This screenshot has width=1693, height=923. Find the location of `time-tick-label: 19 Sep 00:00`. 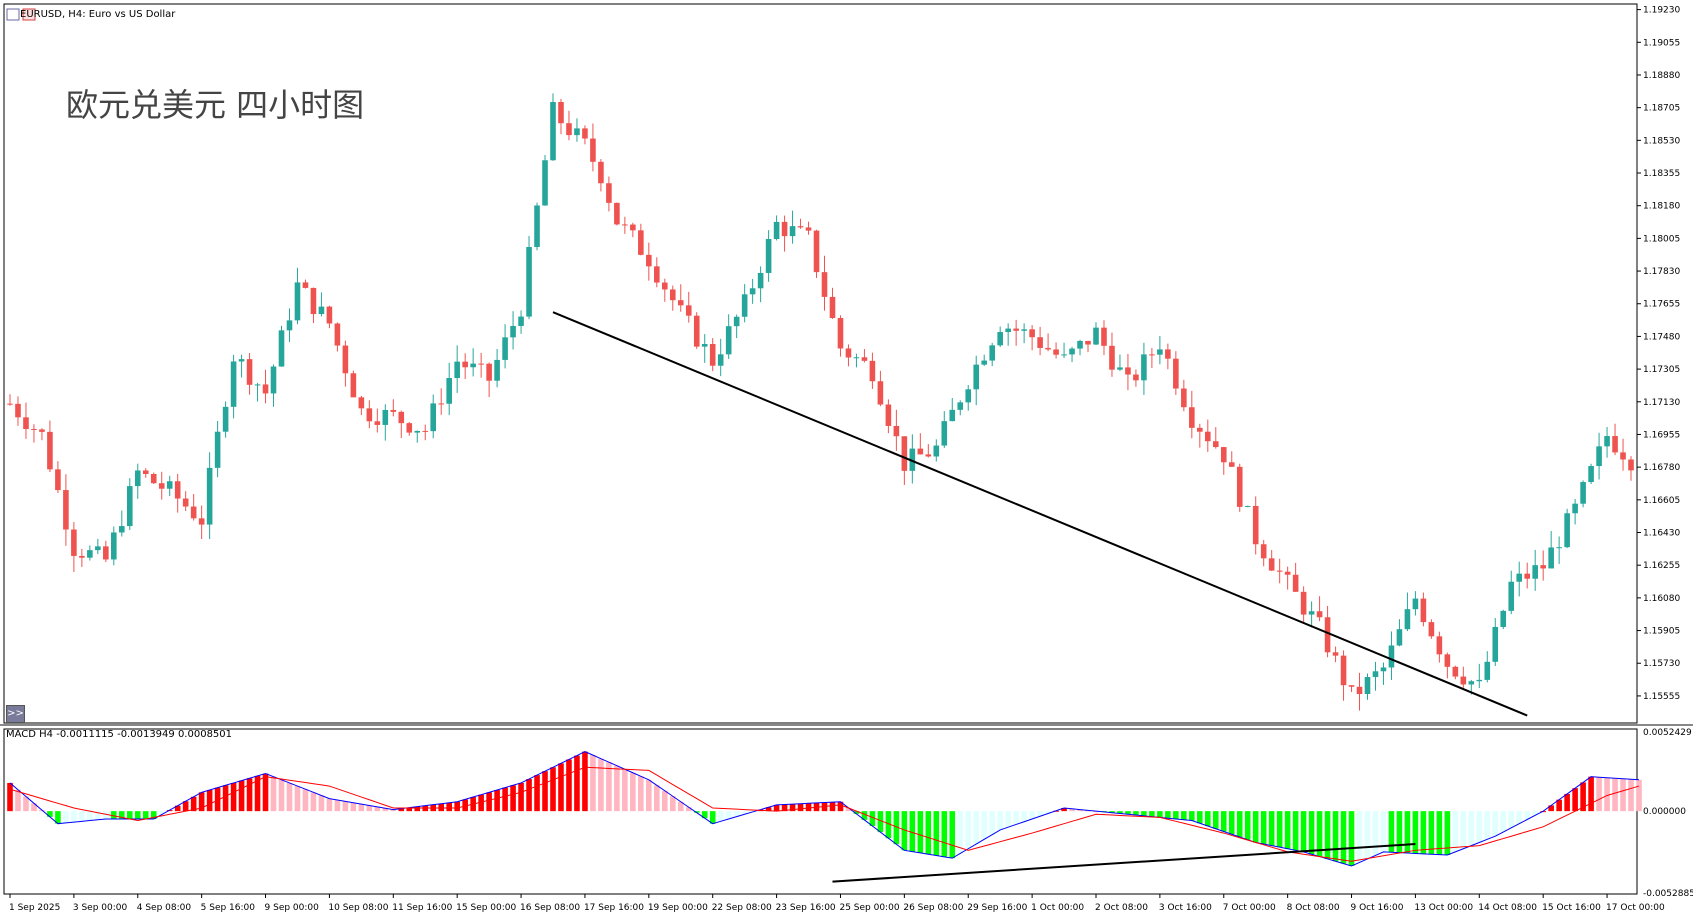

time-tick-label: 19 Sep 00:00 is located at coordinates (678, 908).